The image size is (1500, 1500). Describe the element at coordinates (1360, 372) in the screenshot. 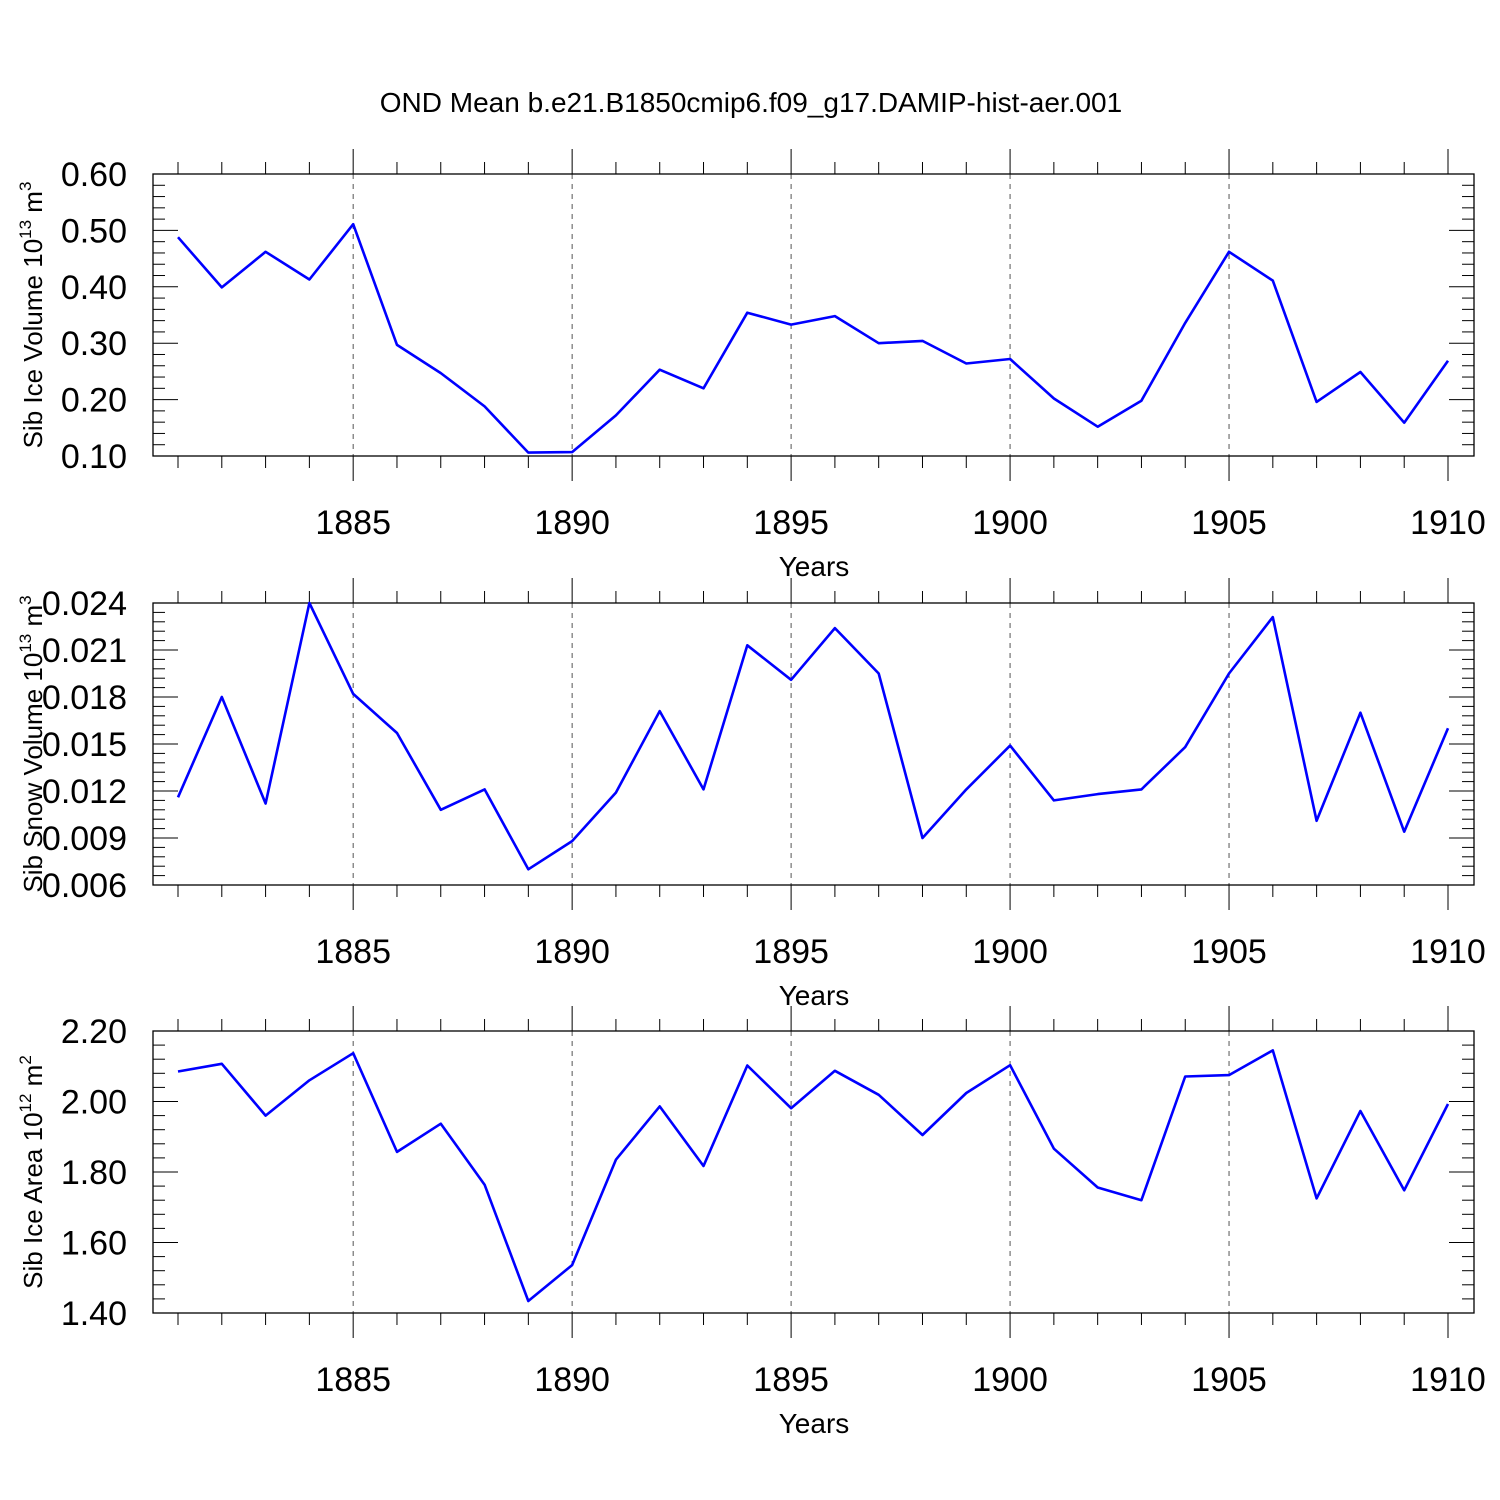

I see `data-point-1908` at that location.